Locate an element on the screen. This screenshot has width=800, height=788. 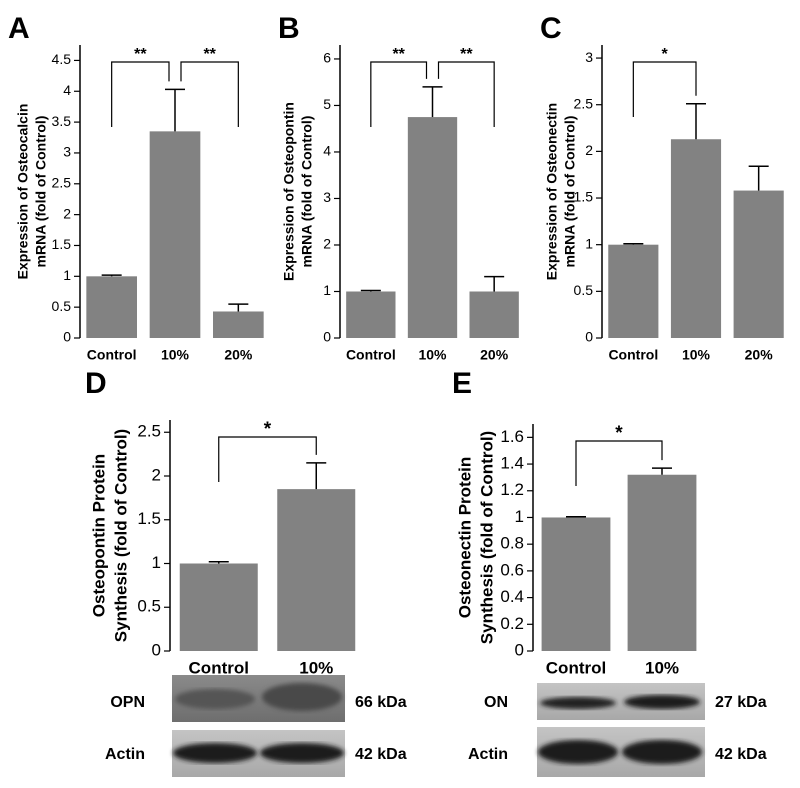
y-axis-label: Osteopontin Protein is located at coordinates (98, 535).